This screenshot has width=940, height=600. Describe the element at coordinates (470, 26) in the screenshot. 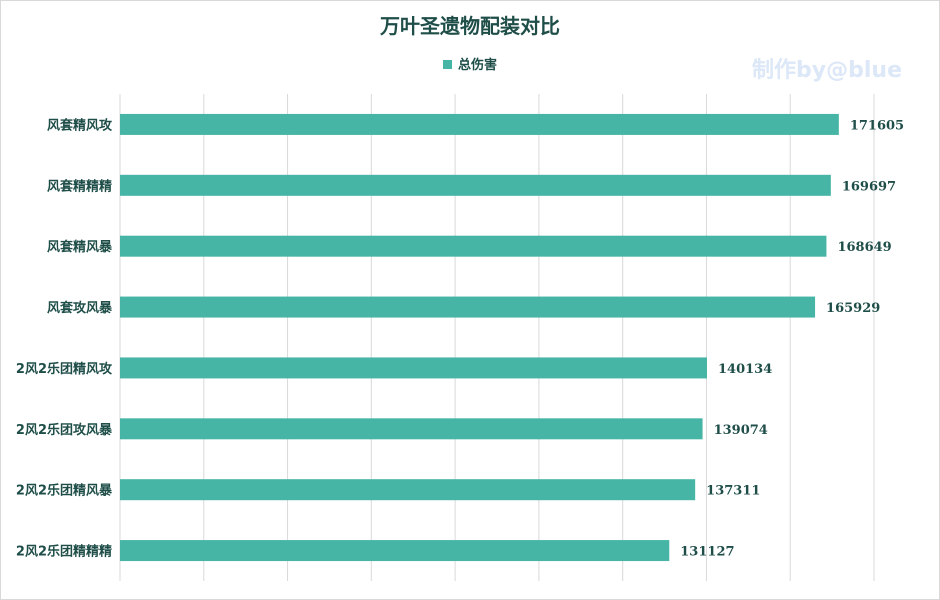

I see `chart-title: 万叶圣遗物配装对比` at that location.